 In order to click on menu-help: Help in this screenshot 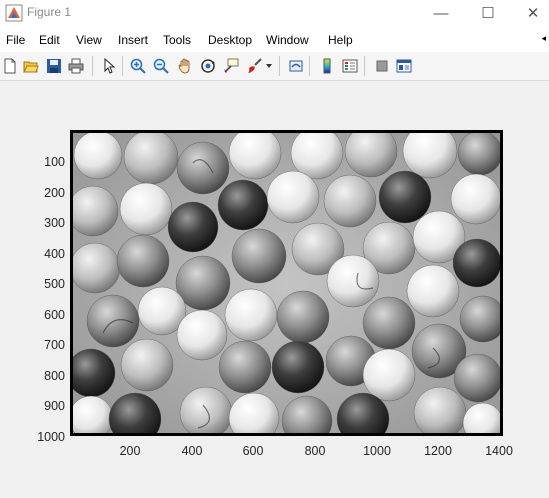, I will do `click(340, 40)`.